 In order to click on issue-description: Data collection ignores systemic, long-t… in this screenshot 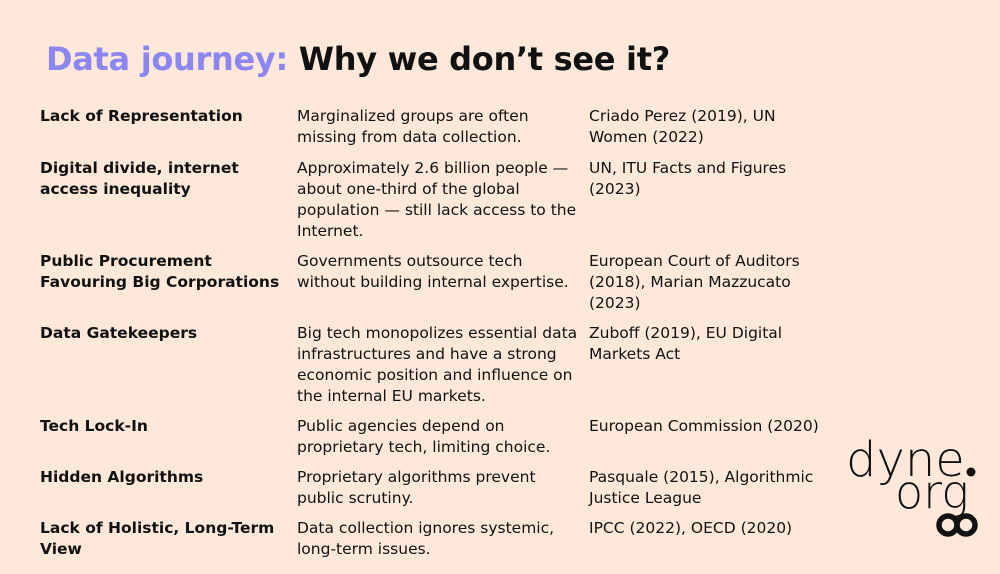, I will do `click(426, 538)`.